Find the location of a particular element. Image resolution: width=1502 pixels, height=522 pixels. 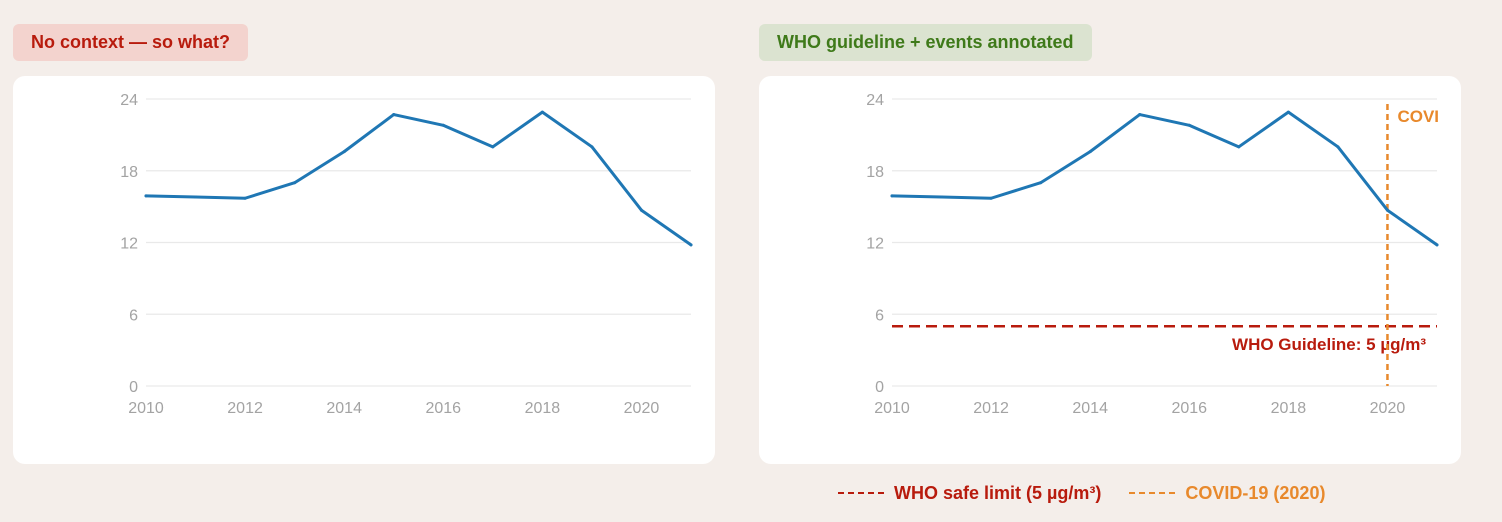

right-panel-title: WHO guideline + events annotated is located at coordinates (925, 42).